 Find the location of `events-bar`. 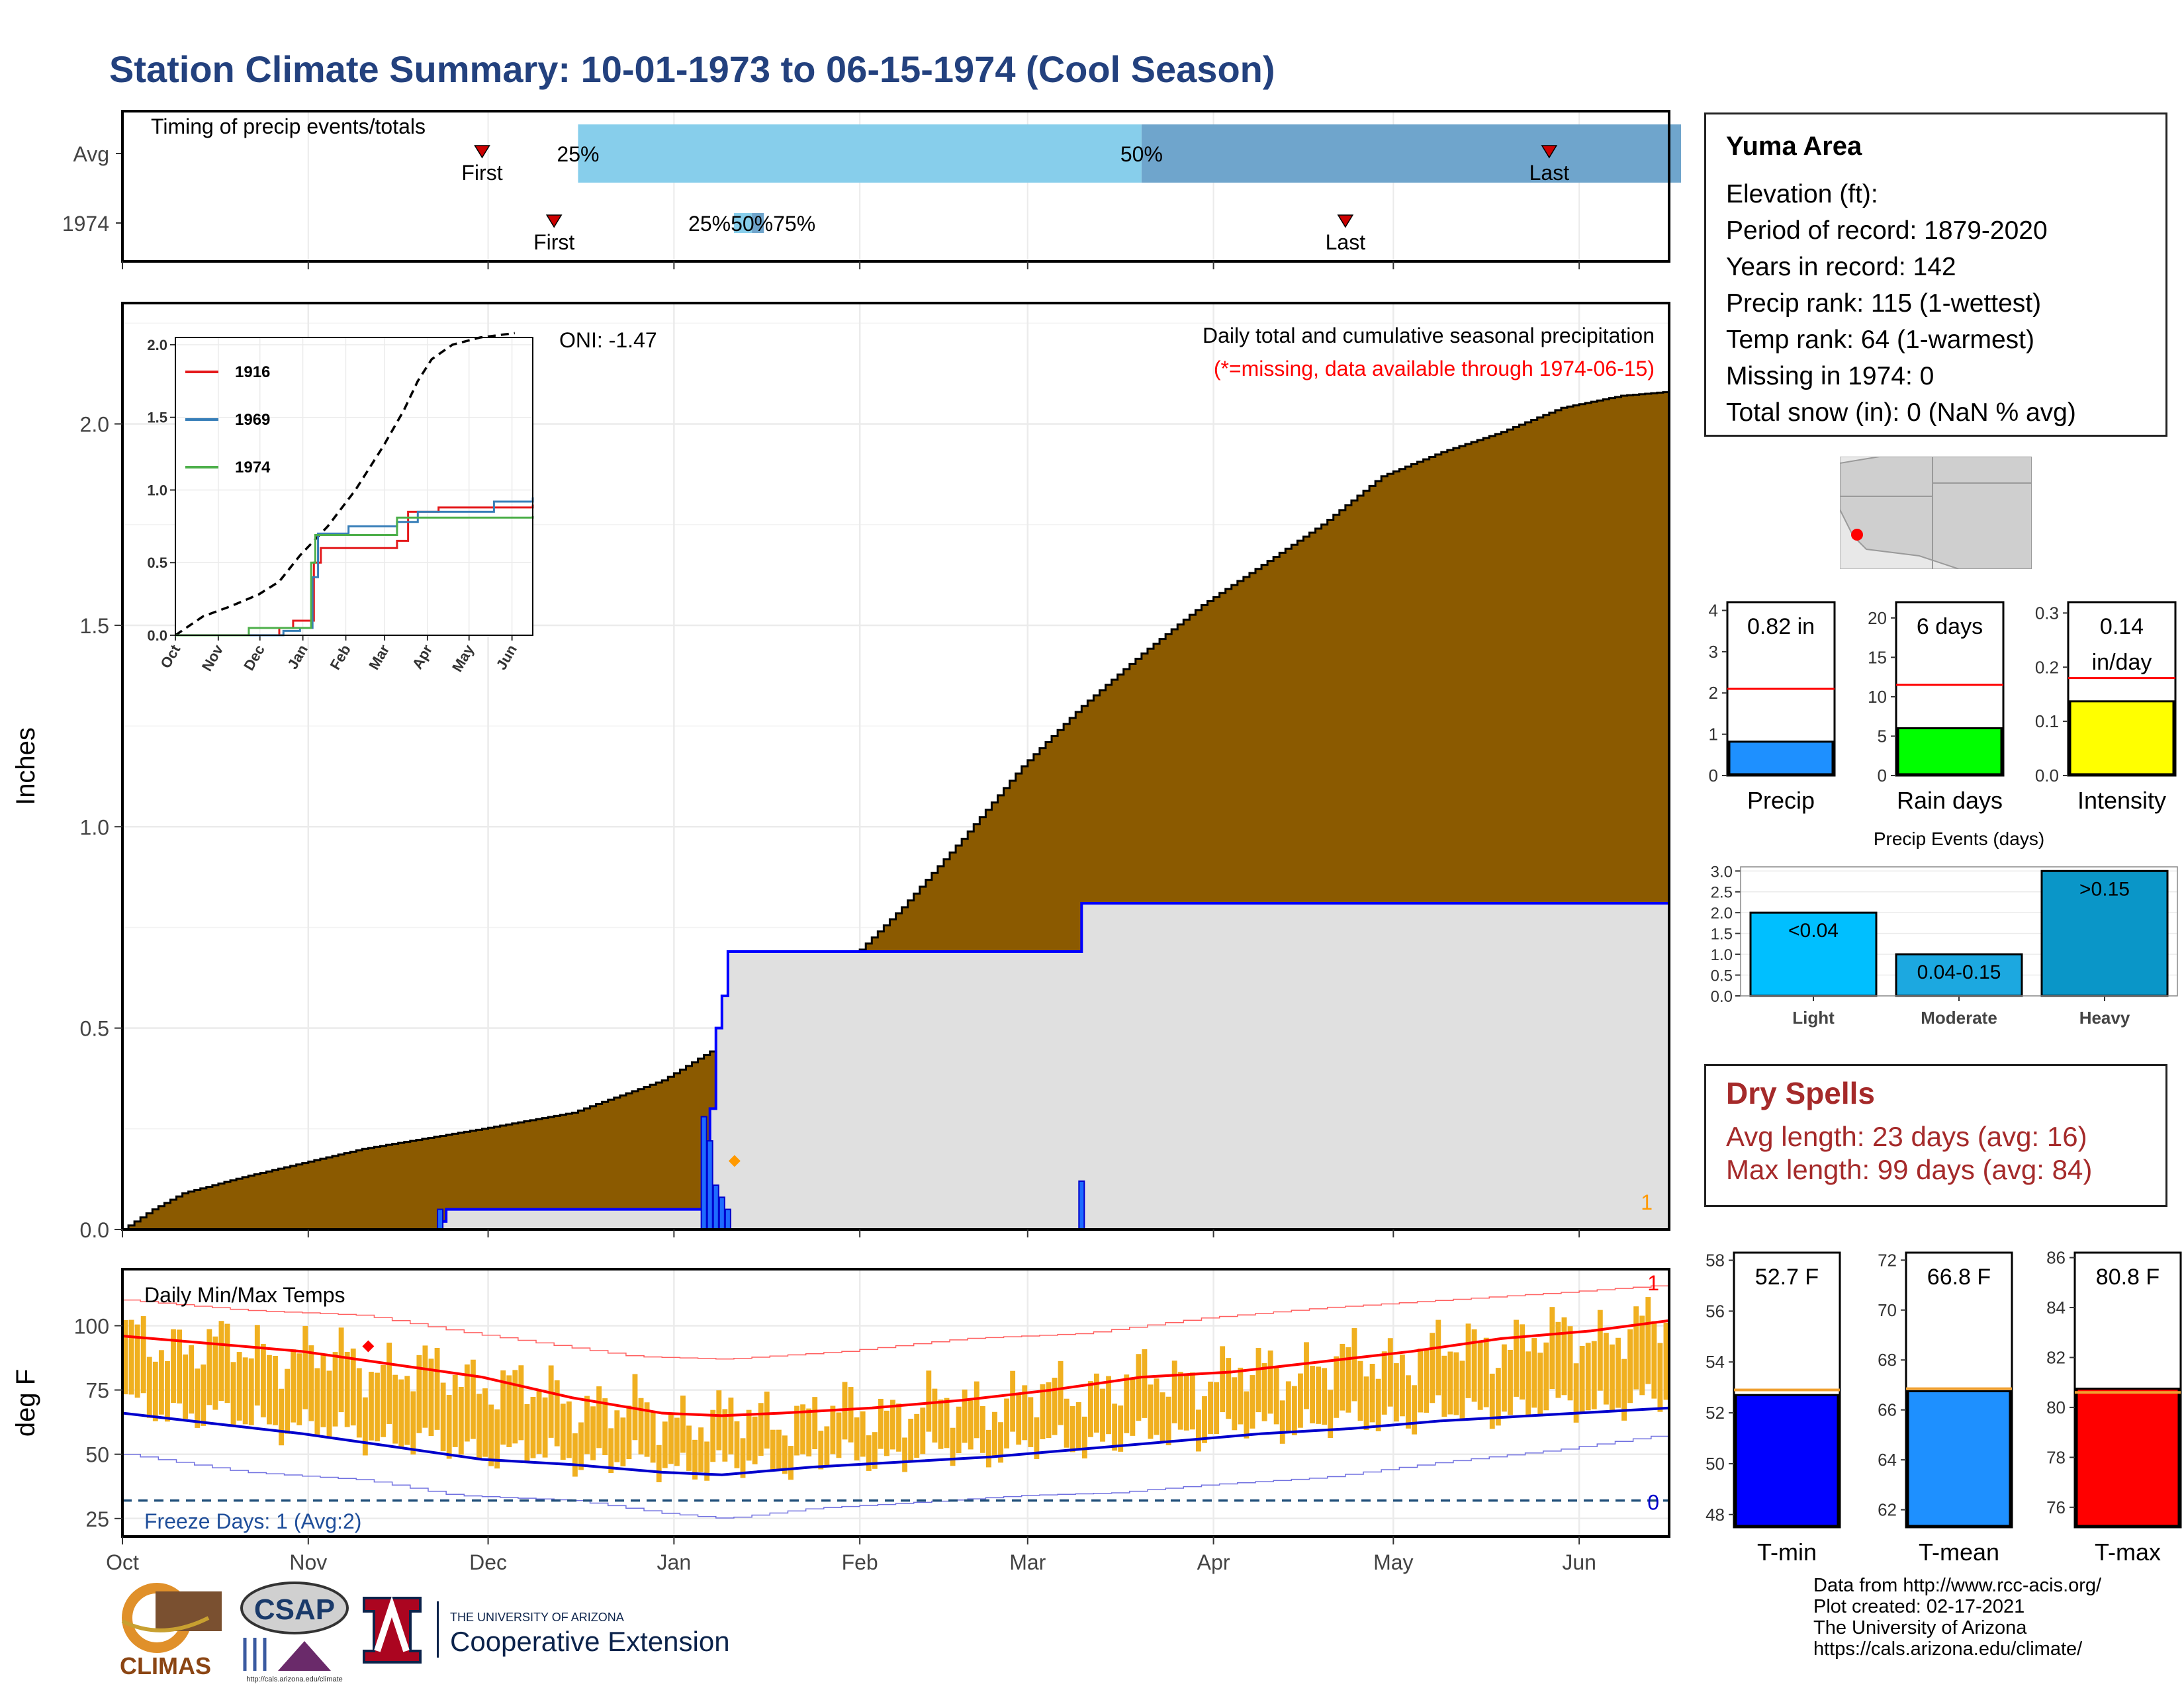

events-bar is located at coordinates (2104, 933).